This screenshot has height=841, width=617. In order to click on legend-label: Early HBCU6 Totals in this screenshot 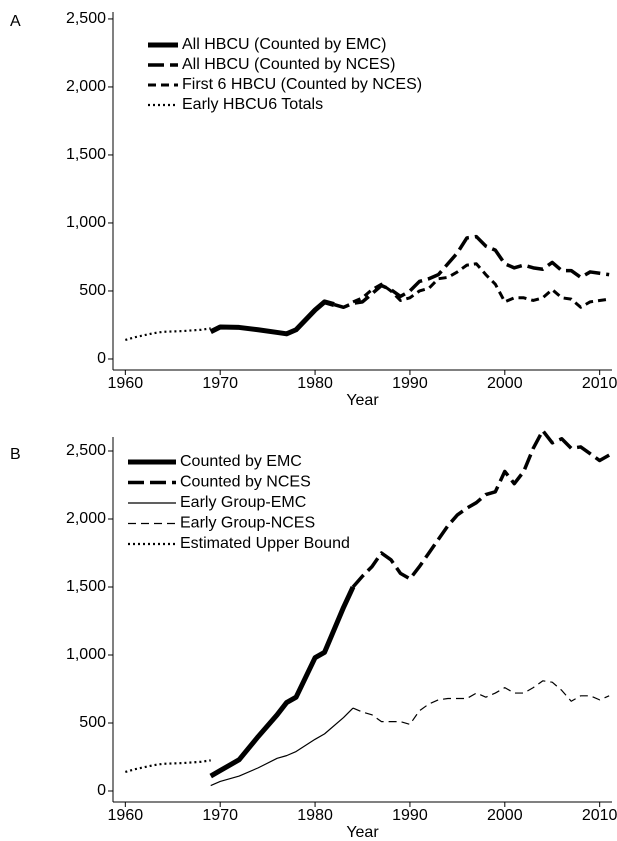, I will do `click(252, 104)`.